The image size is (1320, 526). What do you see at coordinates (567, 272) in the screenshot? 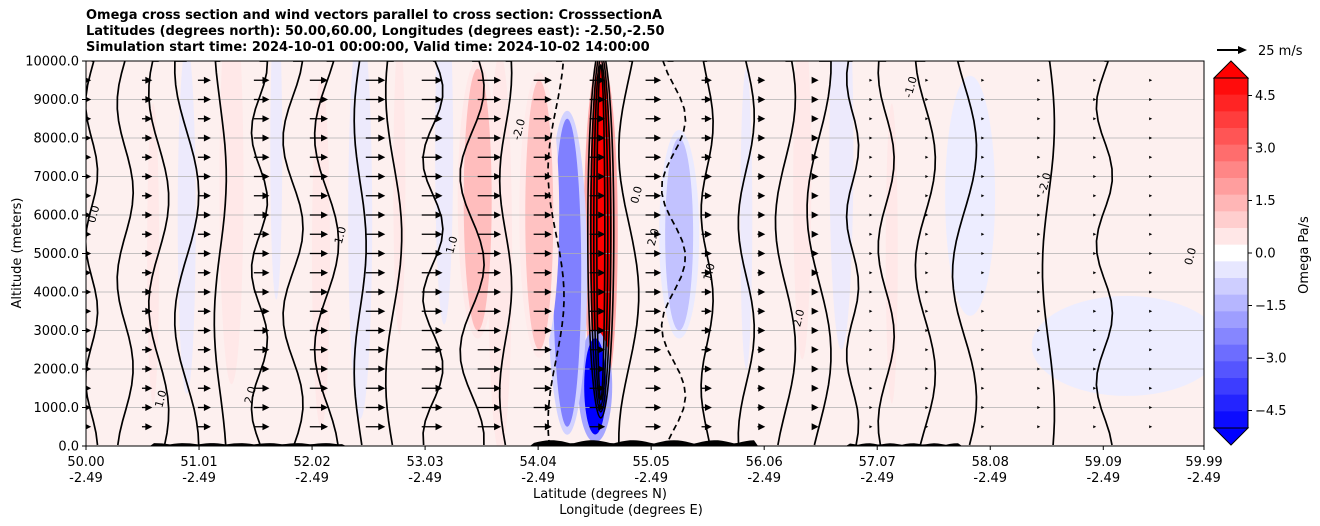
I see `omega-feature` at bounding box center [567, 272].